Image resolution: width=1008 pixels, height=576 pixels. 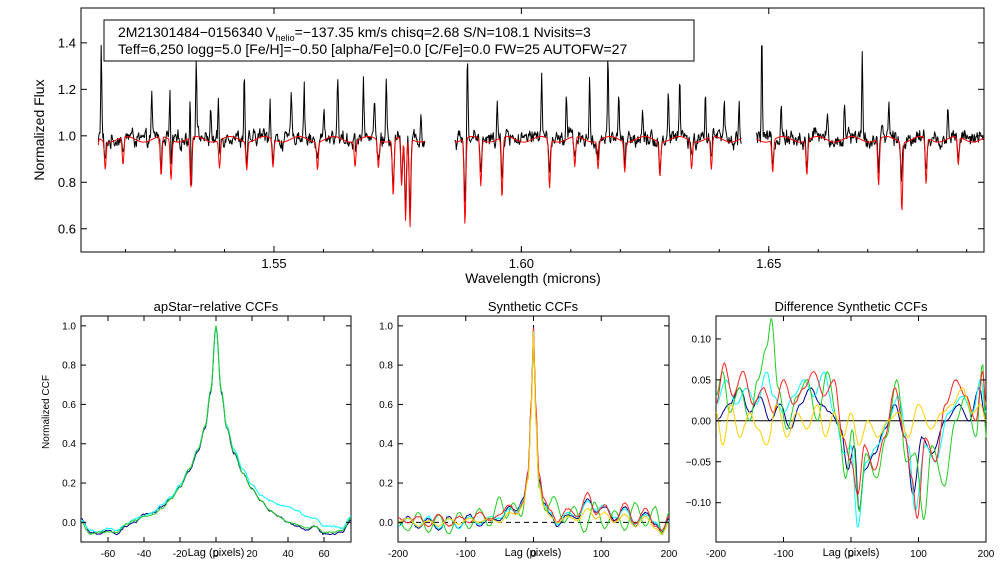 What do you see at coordinates (398, 554) in the screenshot?
I see `synthetic-ccf-x-tick-label: -200` at bounding box center [398, 554].